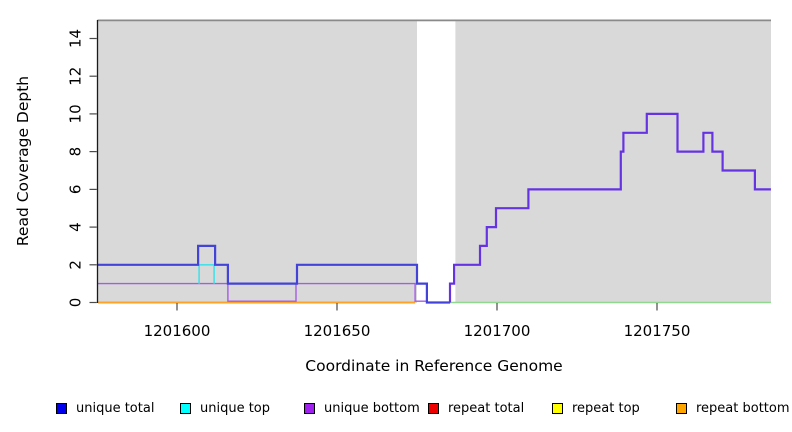 This screenshot has height=432, width=792. I want to click on legend-swatch-repeat-total, so click(433, 408).